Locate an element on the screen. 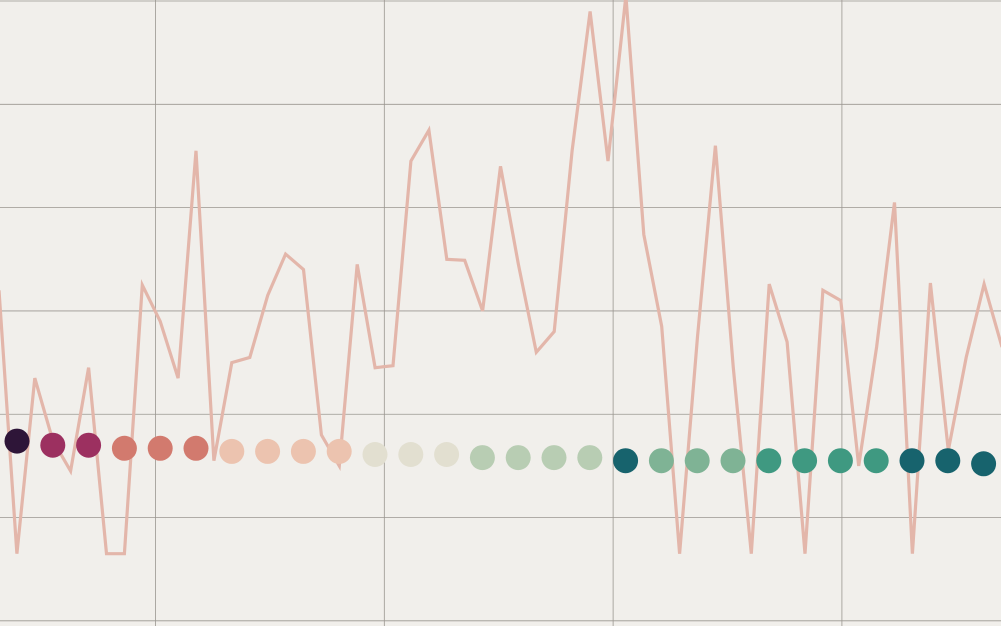 This screenshot has height=626, width=1001. scatter-series is located at coordinates (500, 452).